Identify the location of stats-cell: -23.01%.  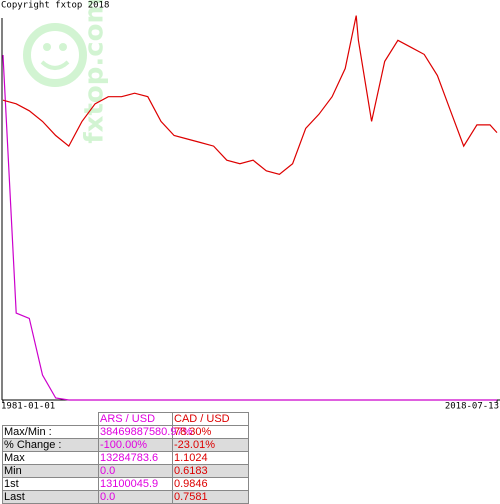
(210, 445).